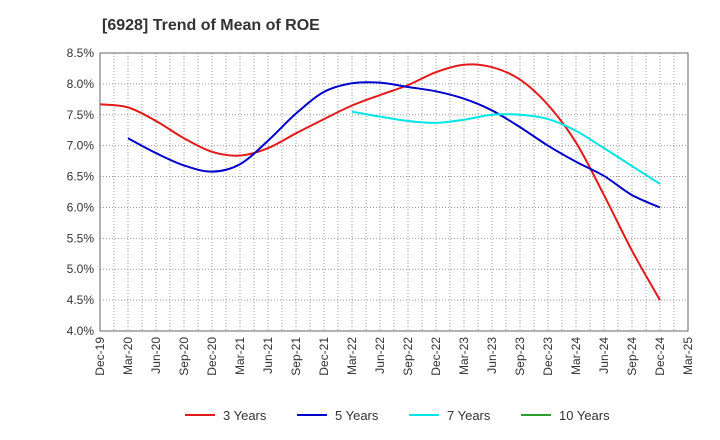 The image size is (720, 440). I want to click on x-tick-label: Sep-20, so click(184, 356).